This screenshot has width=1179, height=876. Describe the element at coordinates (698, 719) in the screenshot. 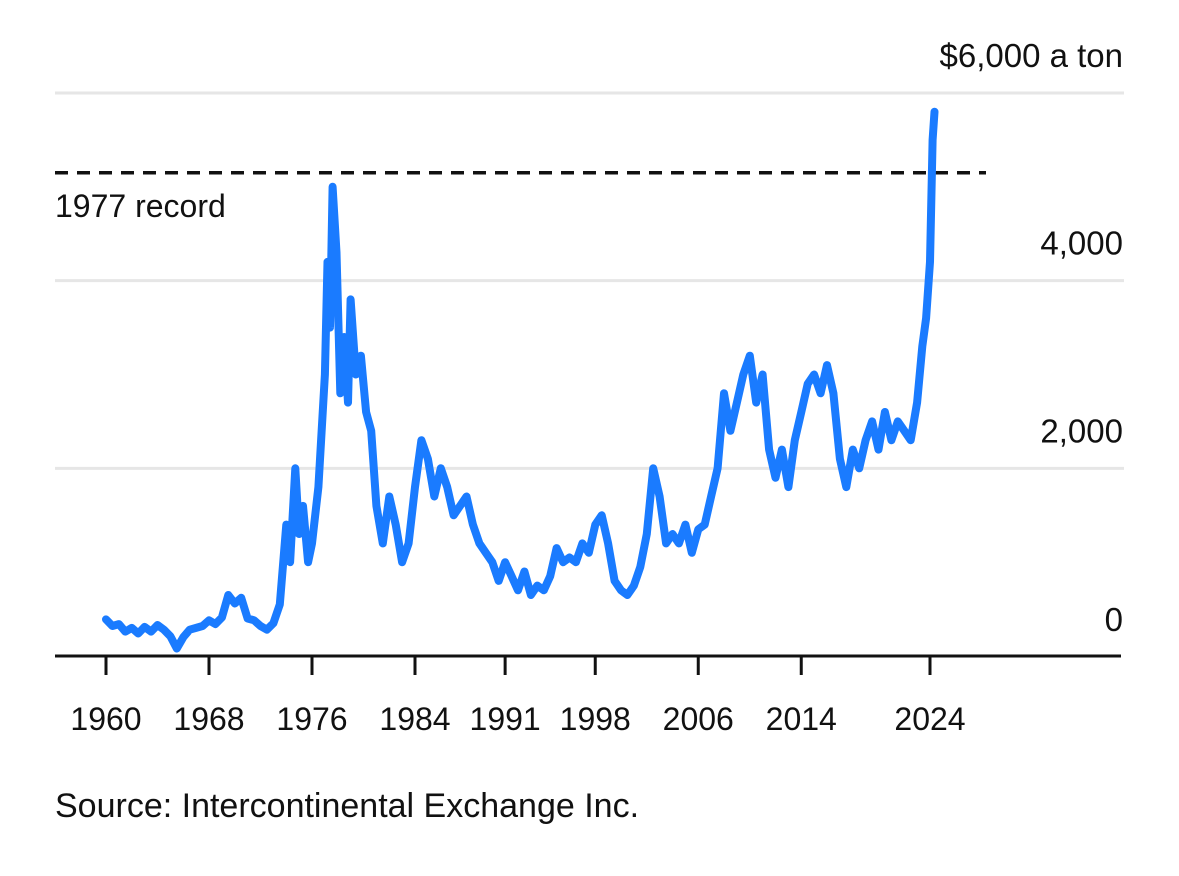

I see `x-tick-label: 2006` at that location.